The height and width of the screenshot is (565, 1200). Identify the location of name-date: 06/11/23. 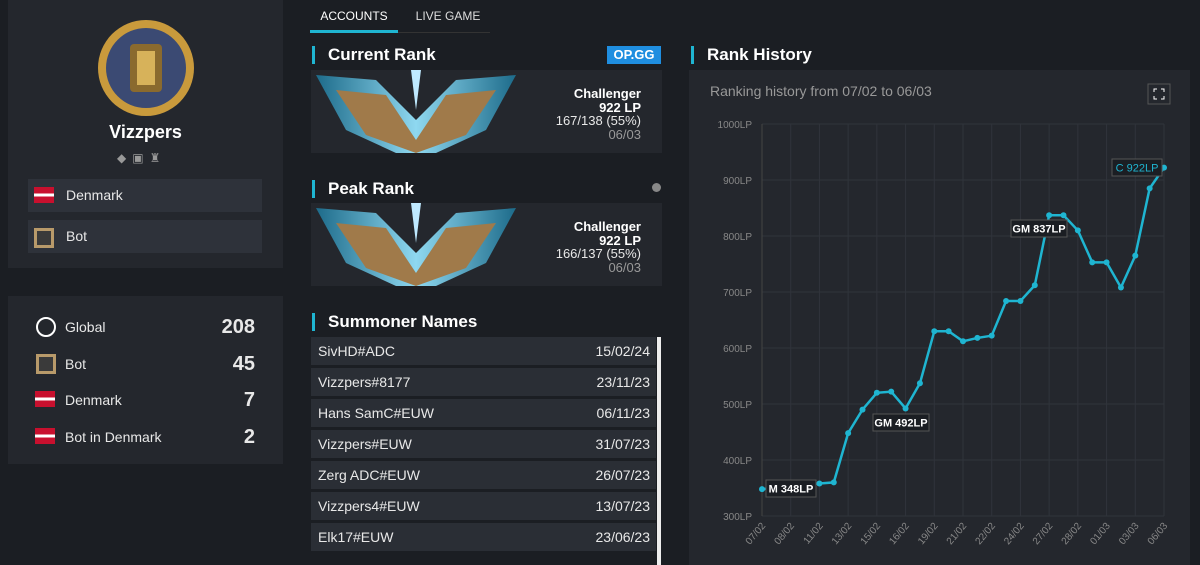
(623, 413).